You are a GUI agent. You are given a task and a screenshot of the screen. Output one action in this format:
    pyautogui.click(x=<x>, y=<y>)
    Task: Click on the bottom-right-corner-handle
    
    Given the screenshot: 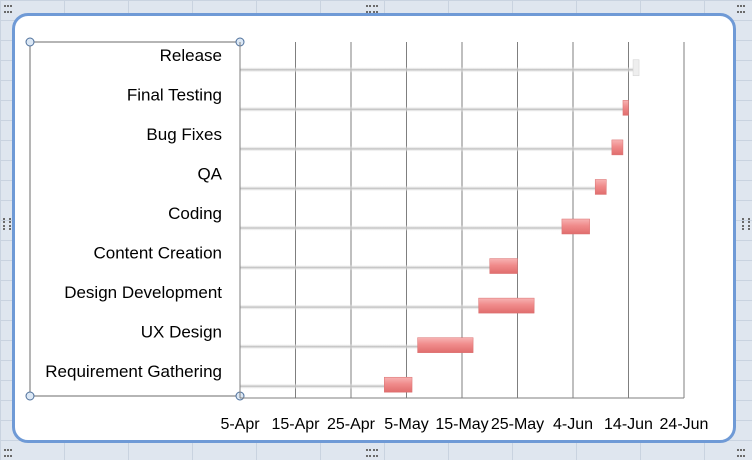 What is the action you would take?
    pyautogui.click(x=741, y=453)
    